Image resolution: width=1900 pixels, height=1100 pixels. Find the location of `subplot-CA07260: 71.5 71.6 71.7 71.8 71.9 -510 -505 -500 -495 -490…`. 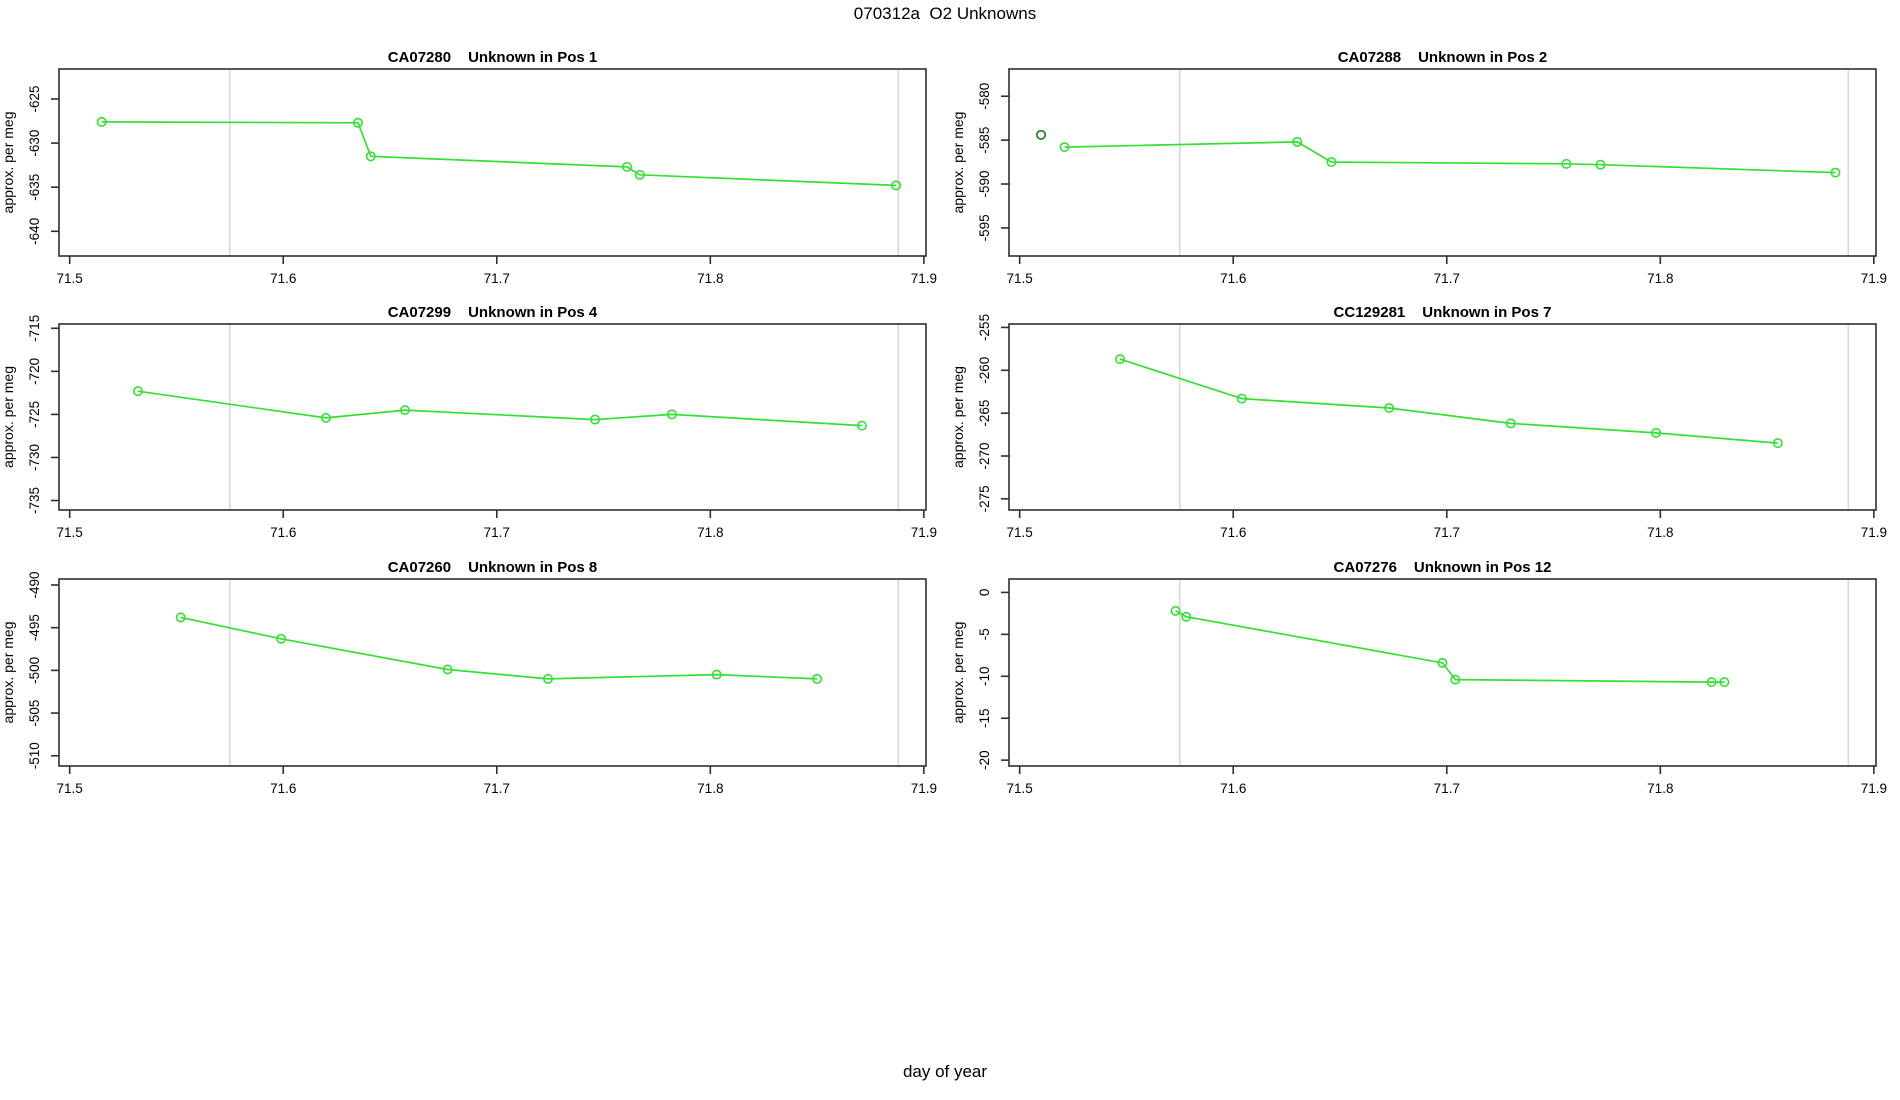

subplot-CA07260: 71.5 71.6 71.7 71.8 71.9 -510 -505 -500 -495 -490… is located at coordinates (468, 677).